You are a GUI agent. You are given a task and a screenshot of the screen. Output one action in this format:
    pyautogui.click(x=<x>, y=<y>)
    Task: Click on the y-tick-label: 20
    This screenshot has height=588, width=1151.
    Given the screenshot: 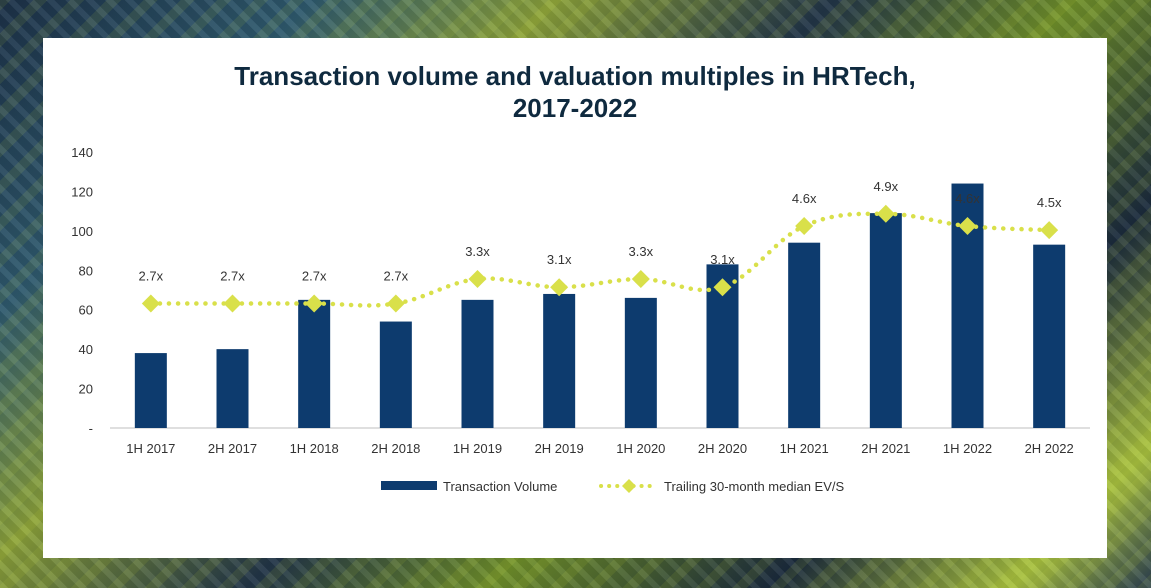 What is the action you would take?
    pyautogui.click(x=86, y=389)
    